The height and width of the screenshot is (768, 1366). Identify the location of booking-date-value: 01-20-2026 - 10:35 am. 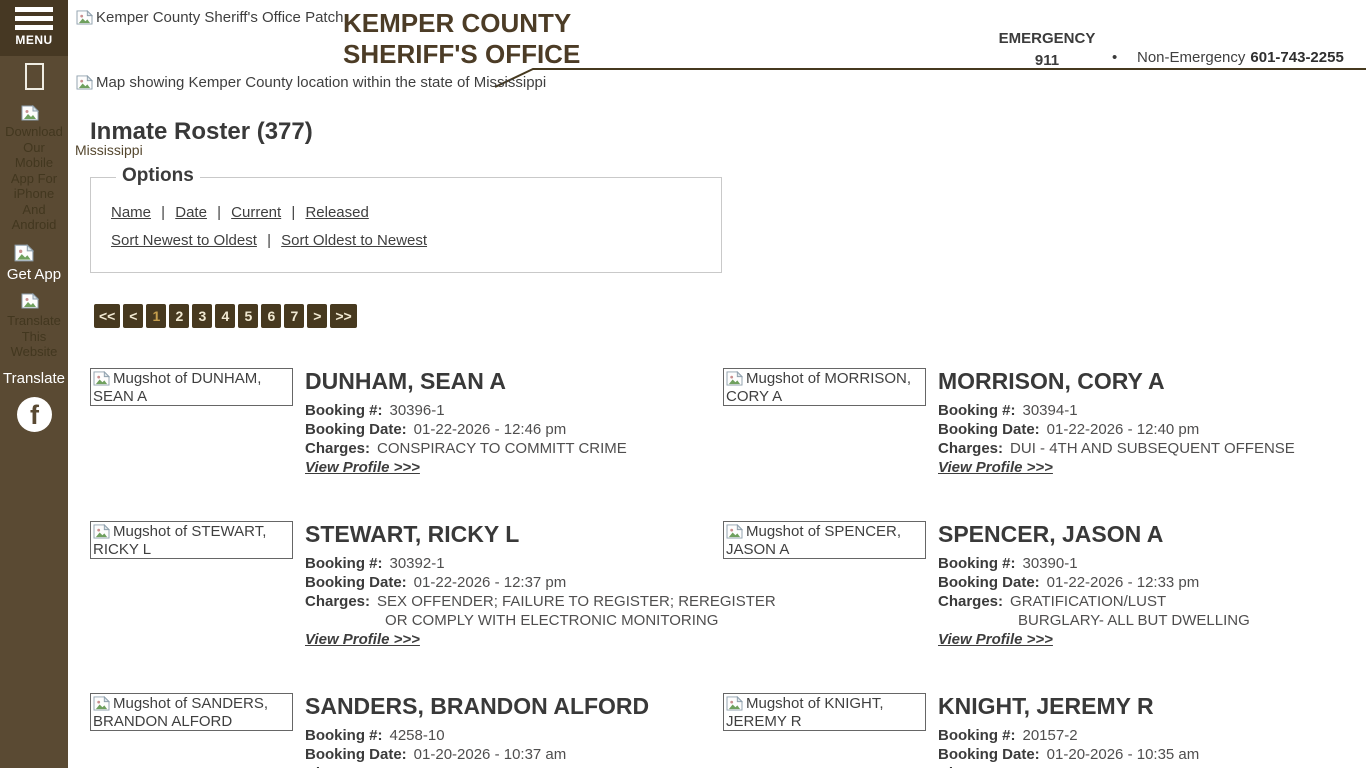
(1123, 754).